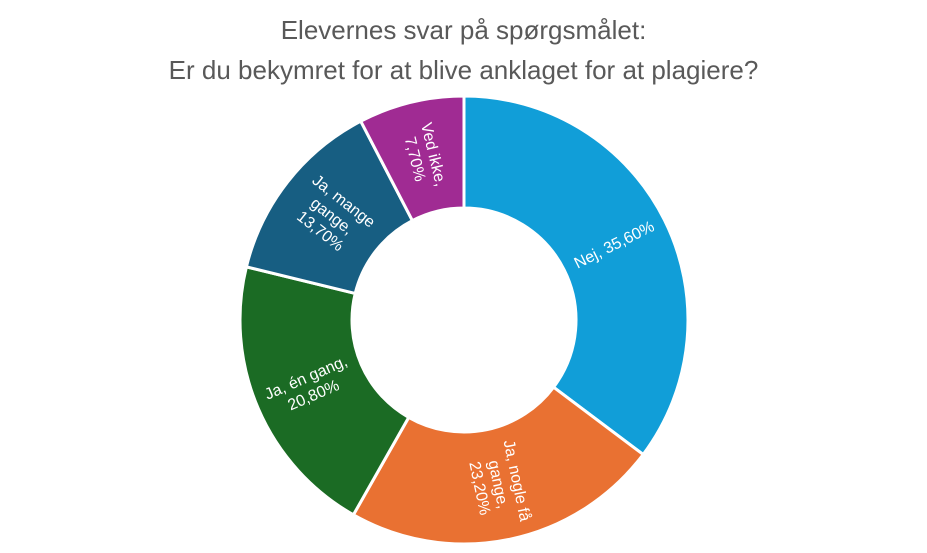 This screenshot has height=553, width=927. I want to click on slice-mange-gange, so click(329, 207).